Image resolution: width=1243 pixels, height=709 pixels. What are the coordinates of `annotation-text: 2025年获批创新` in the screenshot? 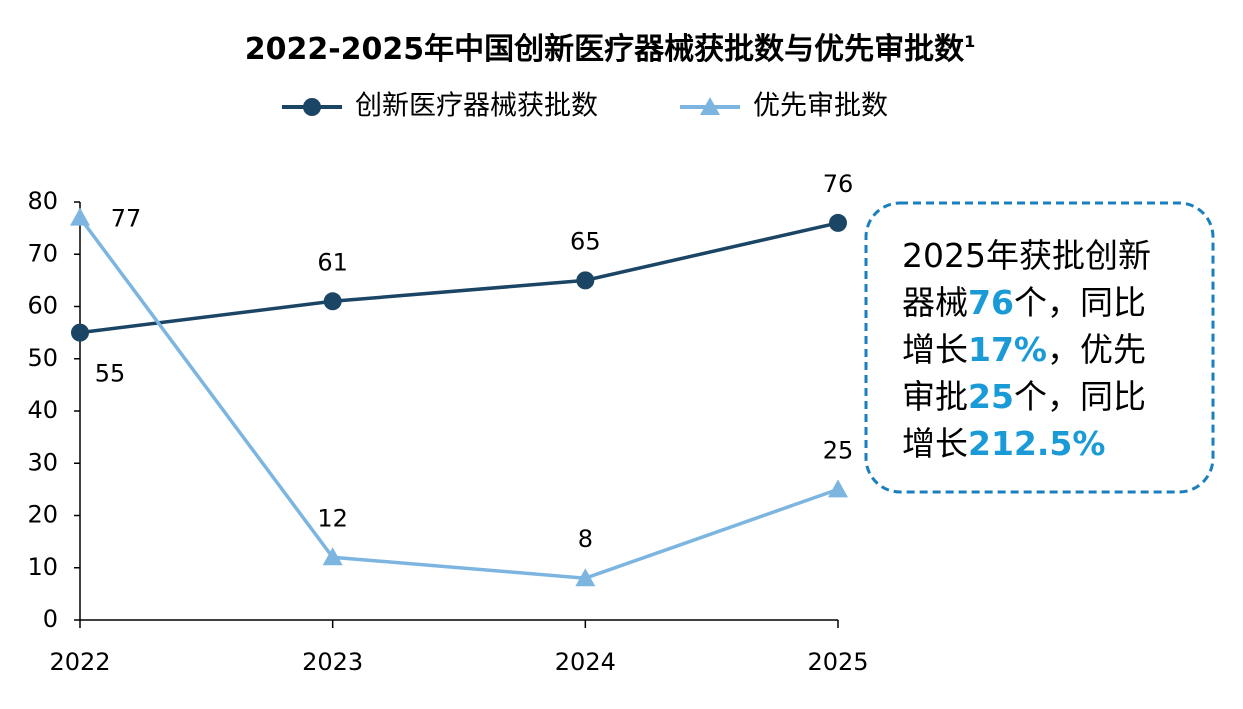 It's located at (1026, 255).